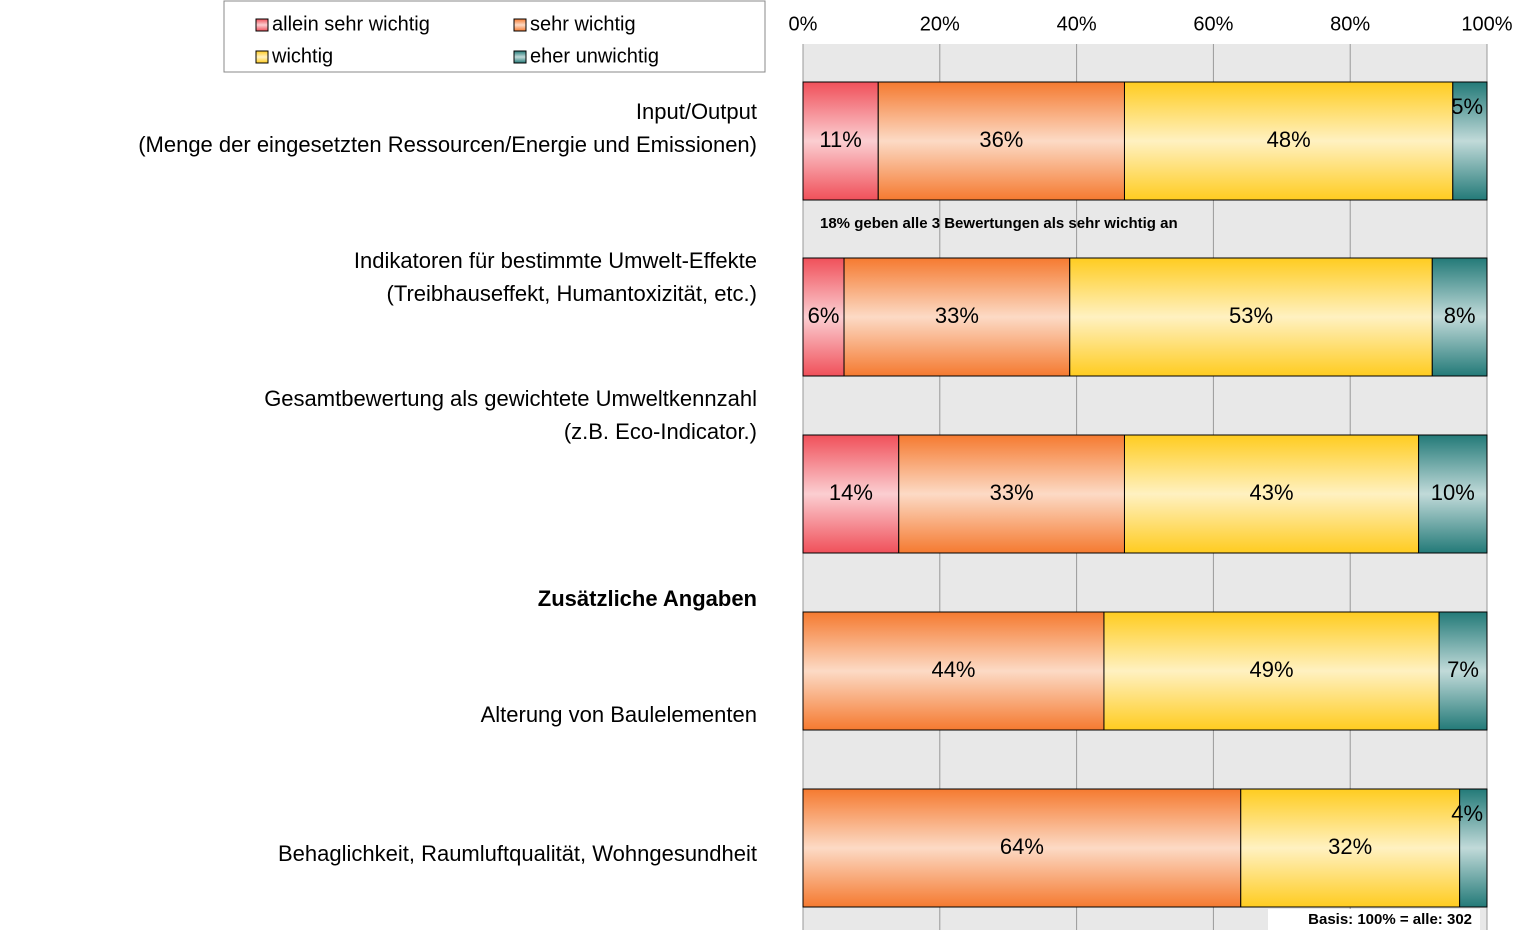 This screenshot has width=1522, height=933. I want to click on data-label: 7%, so click(1463, 669).